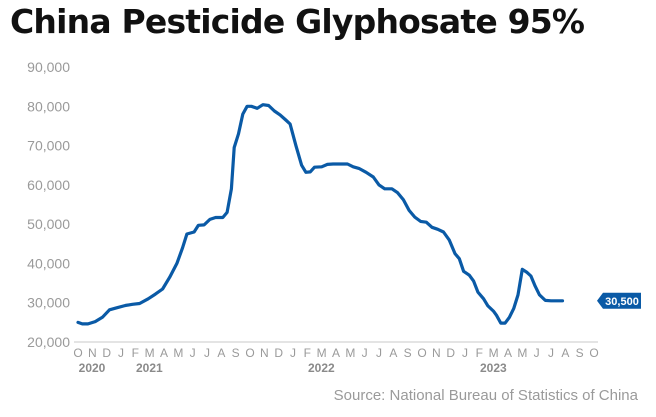 The image size is (656, 417). I want to click on y-tick-label: 90,000, so click(48, 67).